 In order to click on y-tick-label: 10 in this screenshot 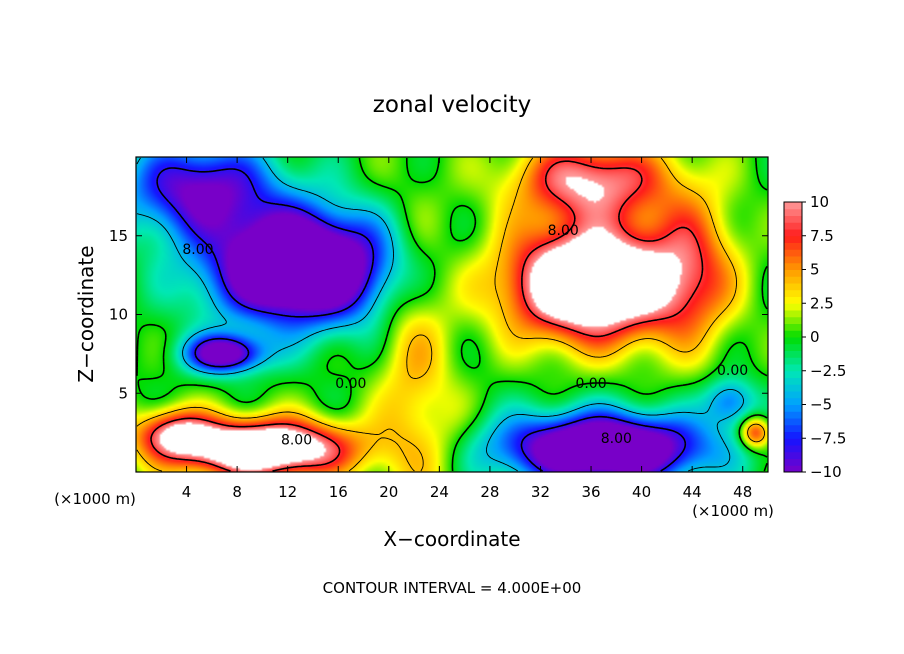, I will do `click(118, 315)`.